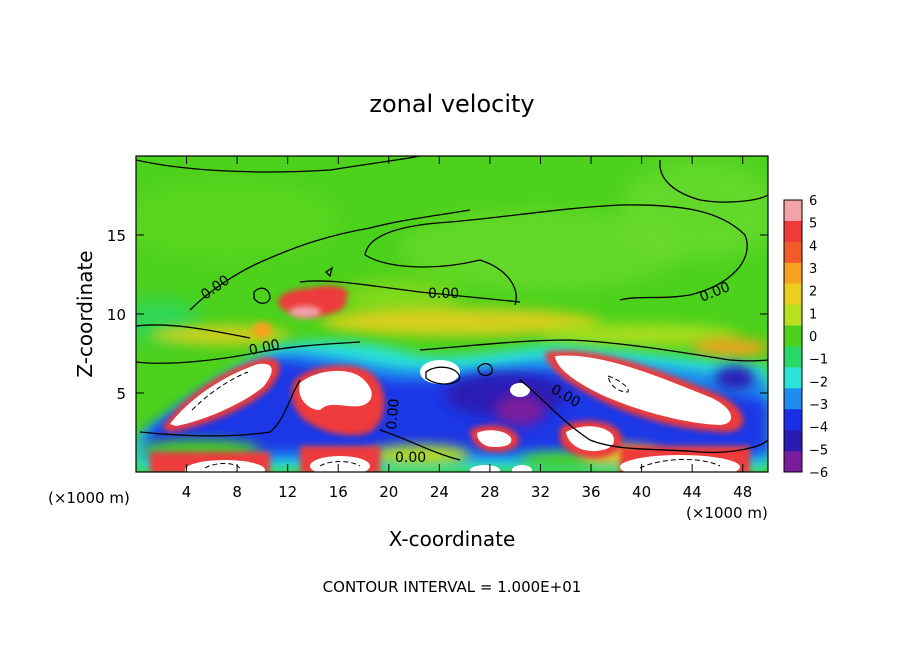 The height and width of the screenshot is (654, 904). I want to click on x-tick-label: 16, so click(338, 492).